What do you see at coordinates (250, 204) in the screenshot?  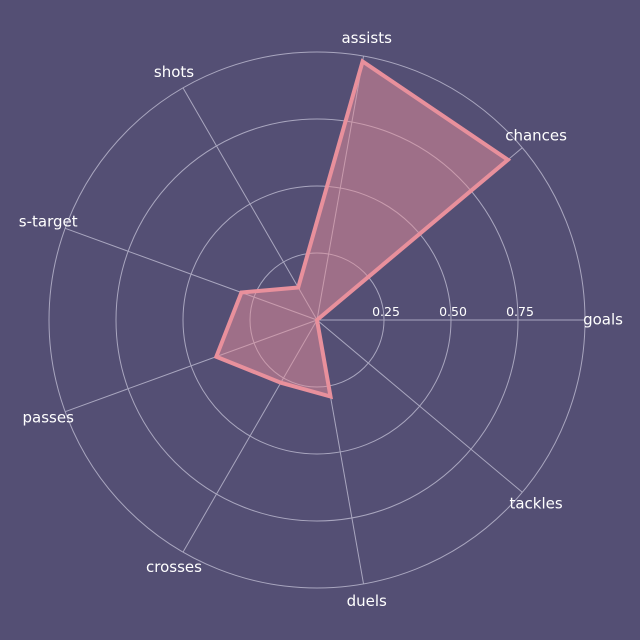 I see `spoke-shots` at bounding box center [250, 204].